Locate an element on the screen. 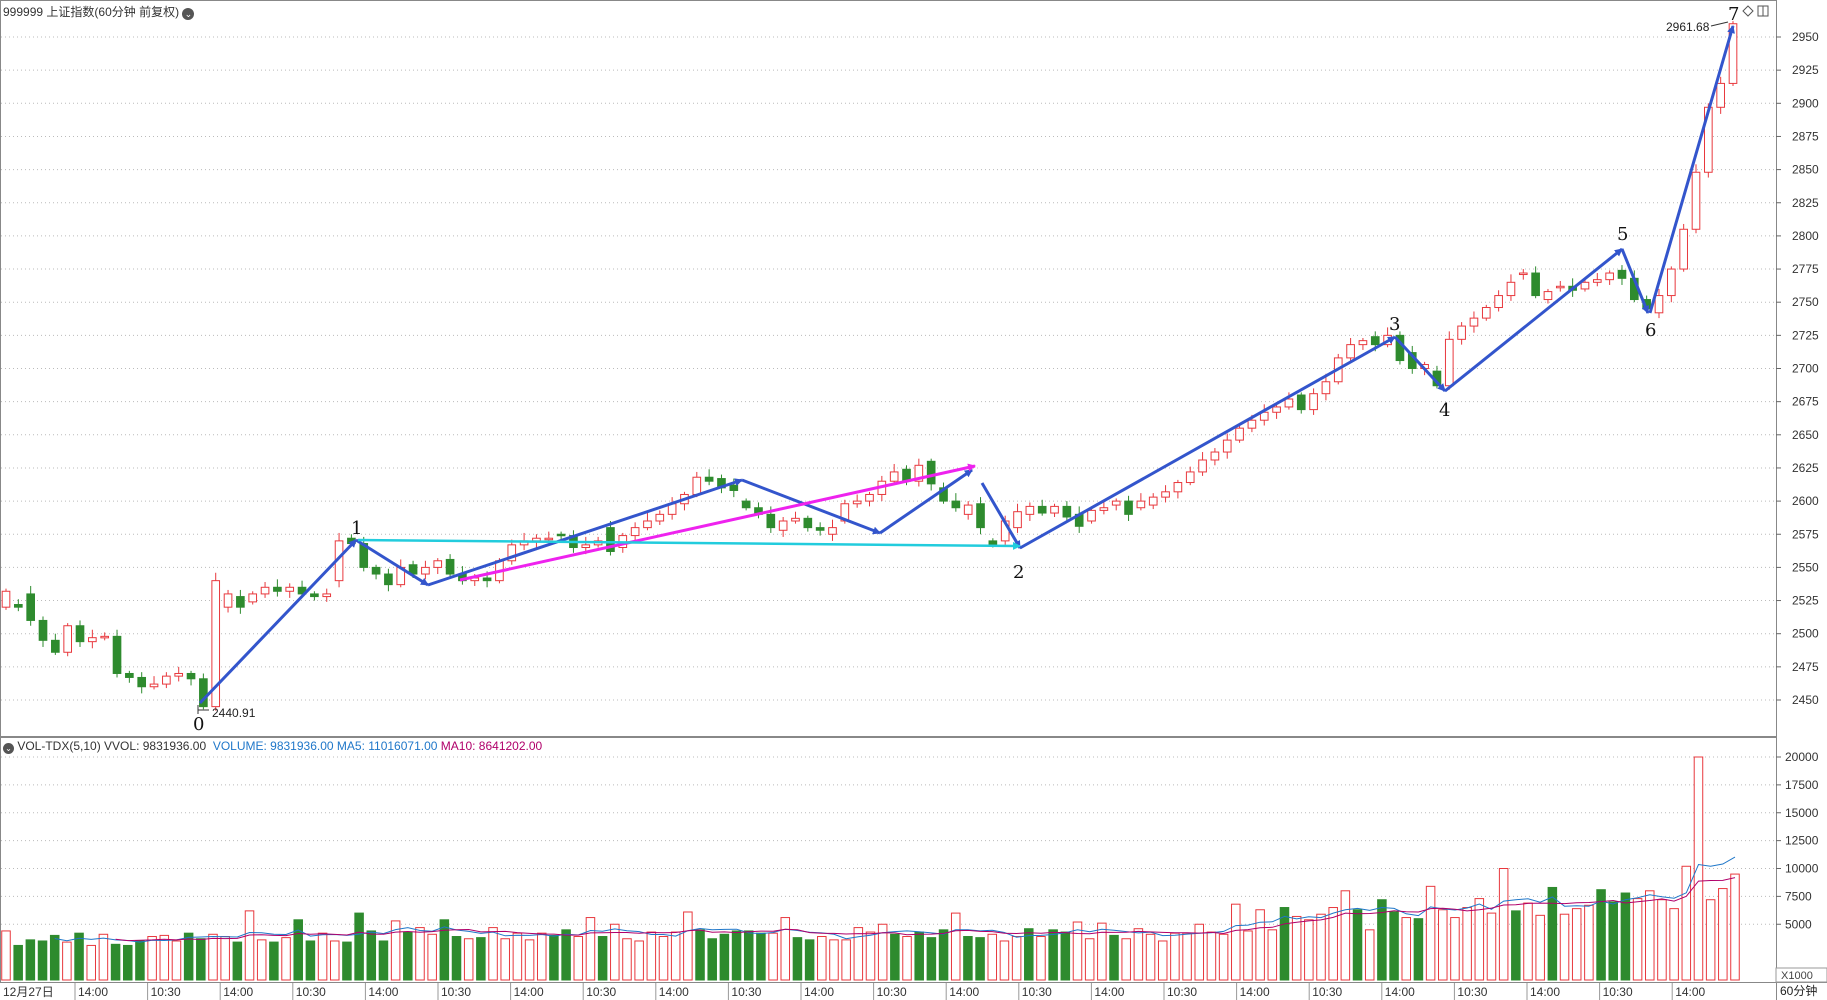 The height and width of the screenshot is (1000, 1827). price-tick-label: 2850 is located at coordinates (1805, 170).